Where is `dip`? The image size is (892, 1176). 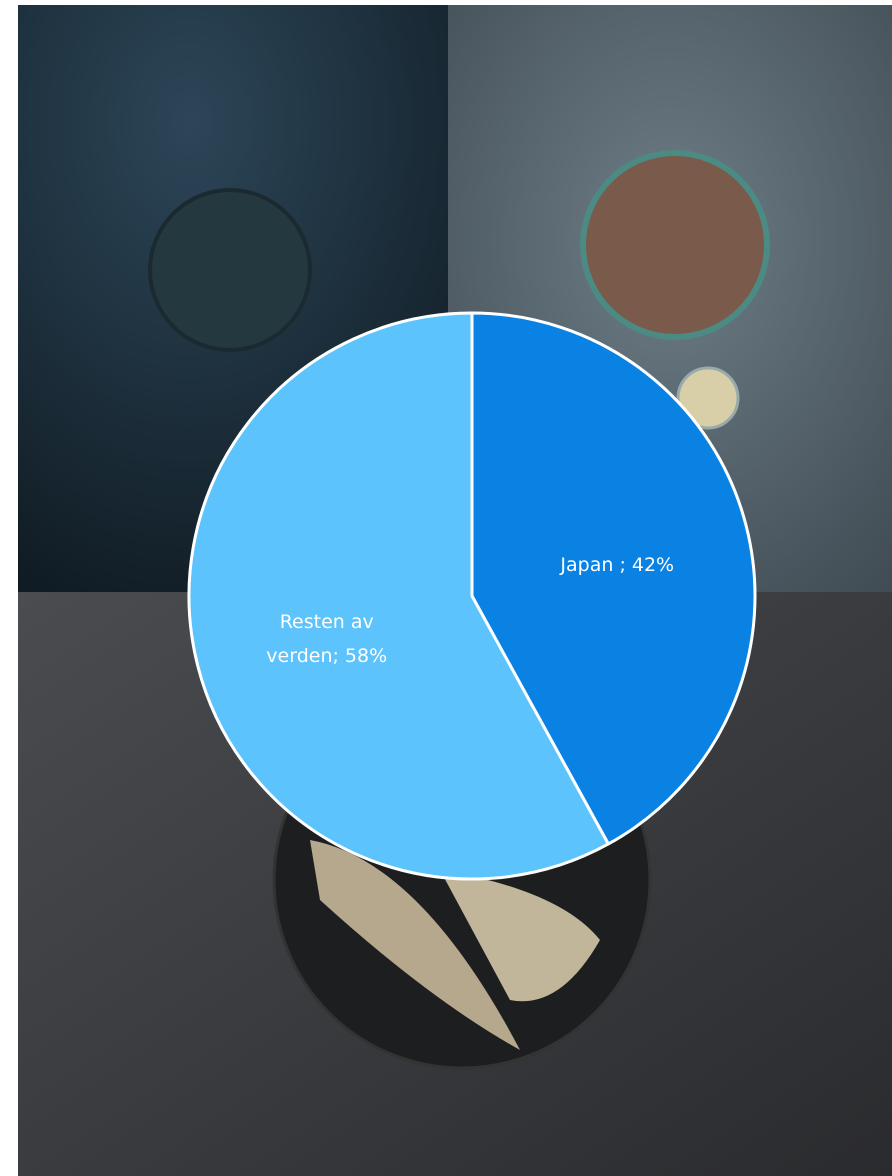
dip is located at coordinates (708, 398).